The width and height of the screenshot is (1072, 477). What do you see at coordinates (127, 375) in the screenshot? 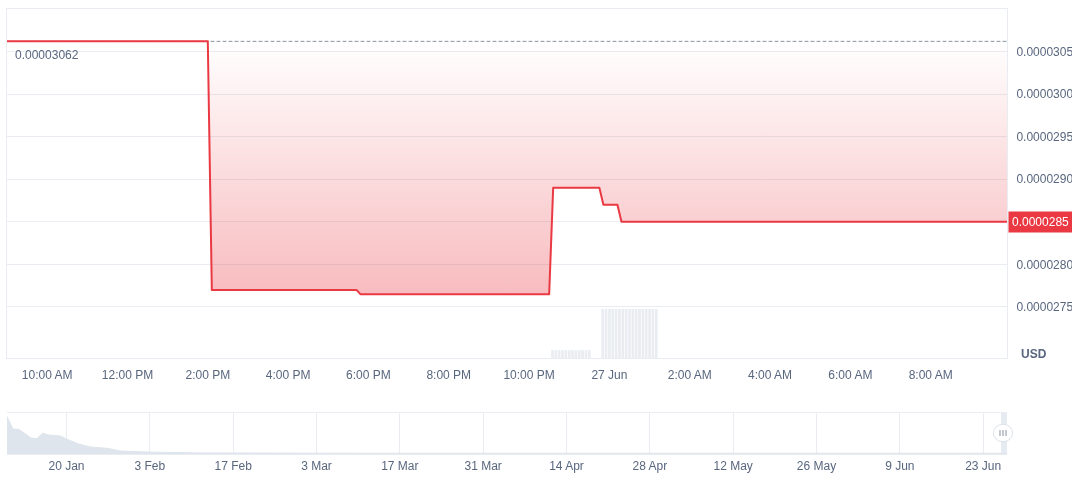
I see `x-tick-label: 12:00 PM` at bounding box center [127, 375].